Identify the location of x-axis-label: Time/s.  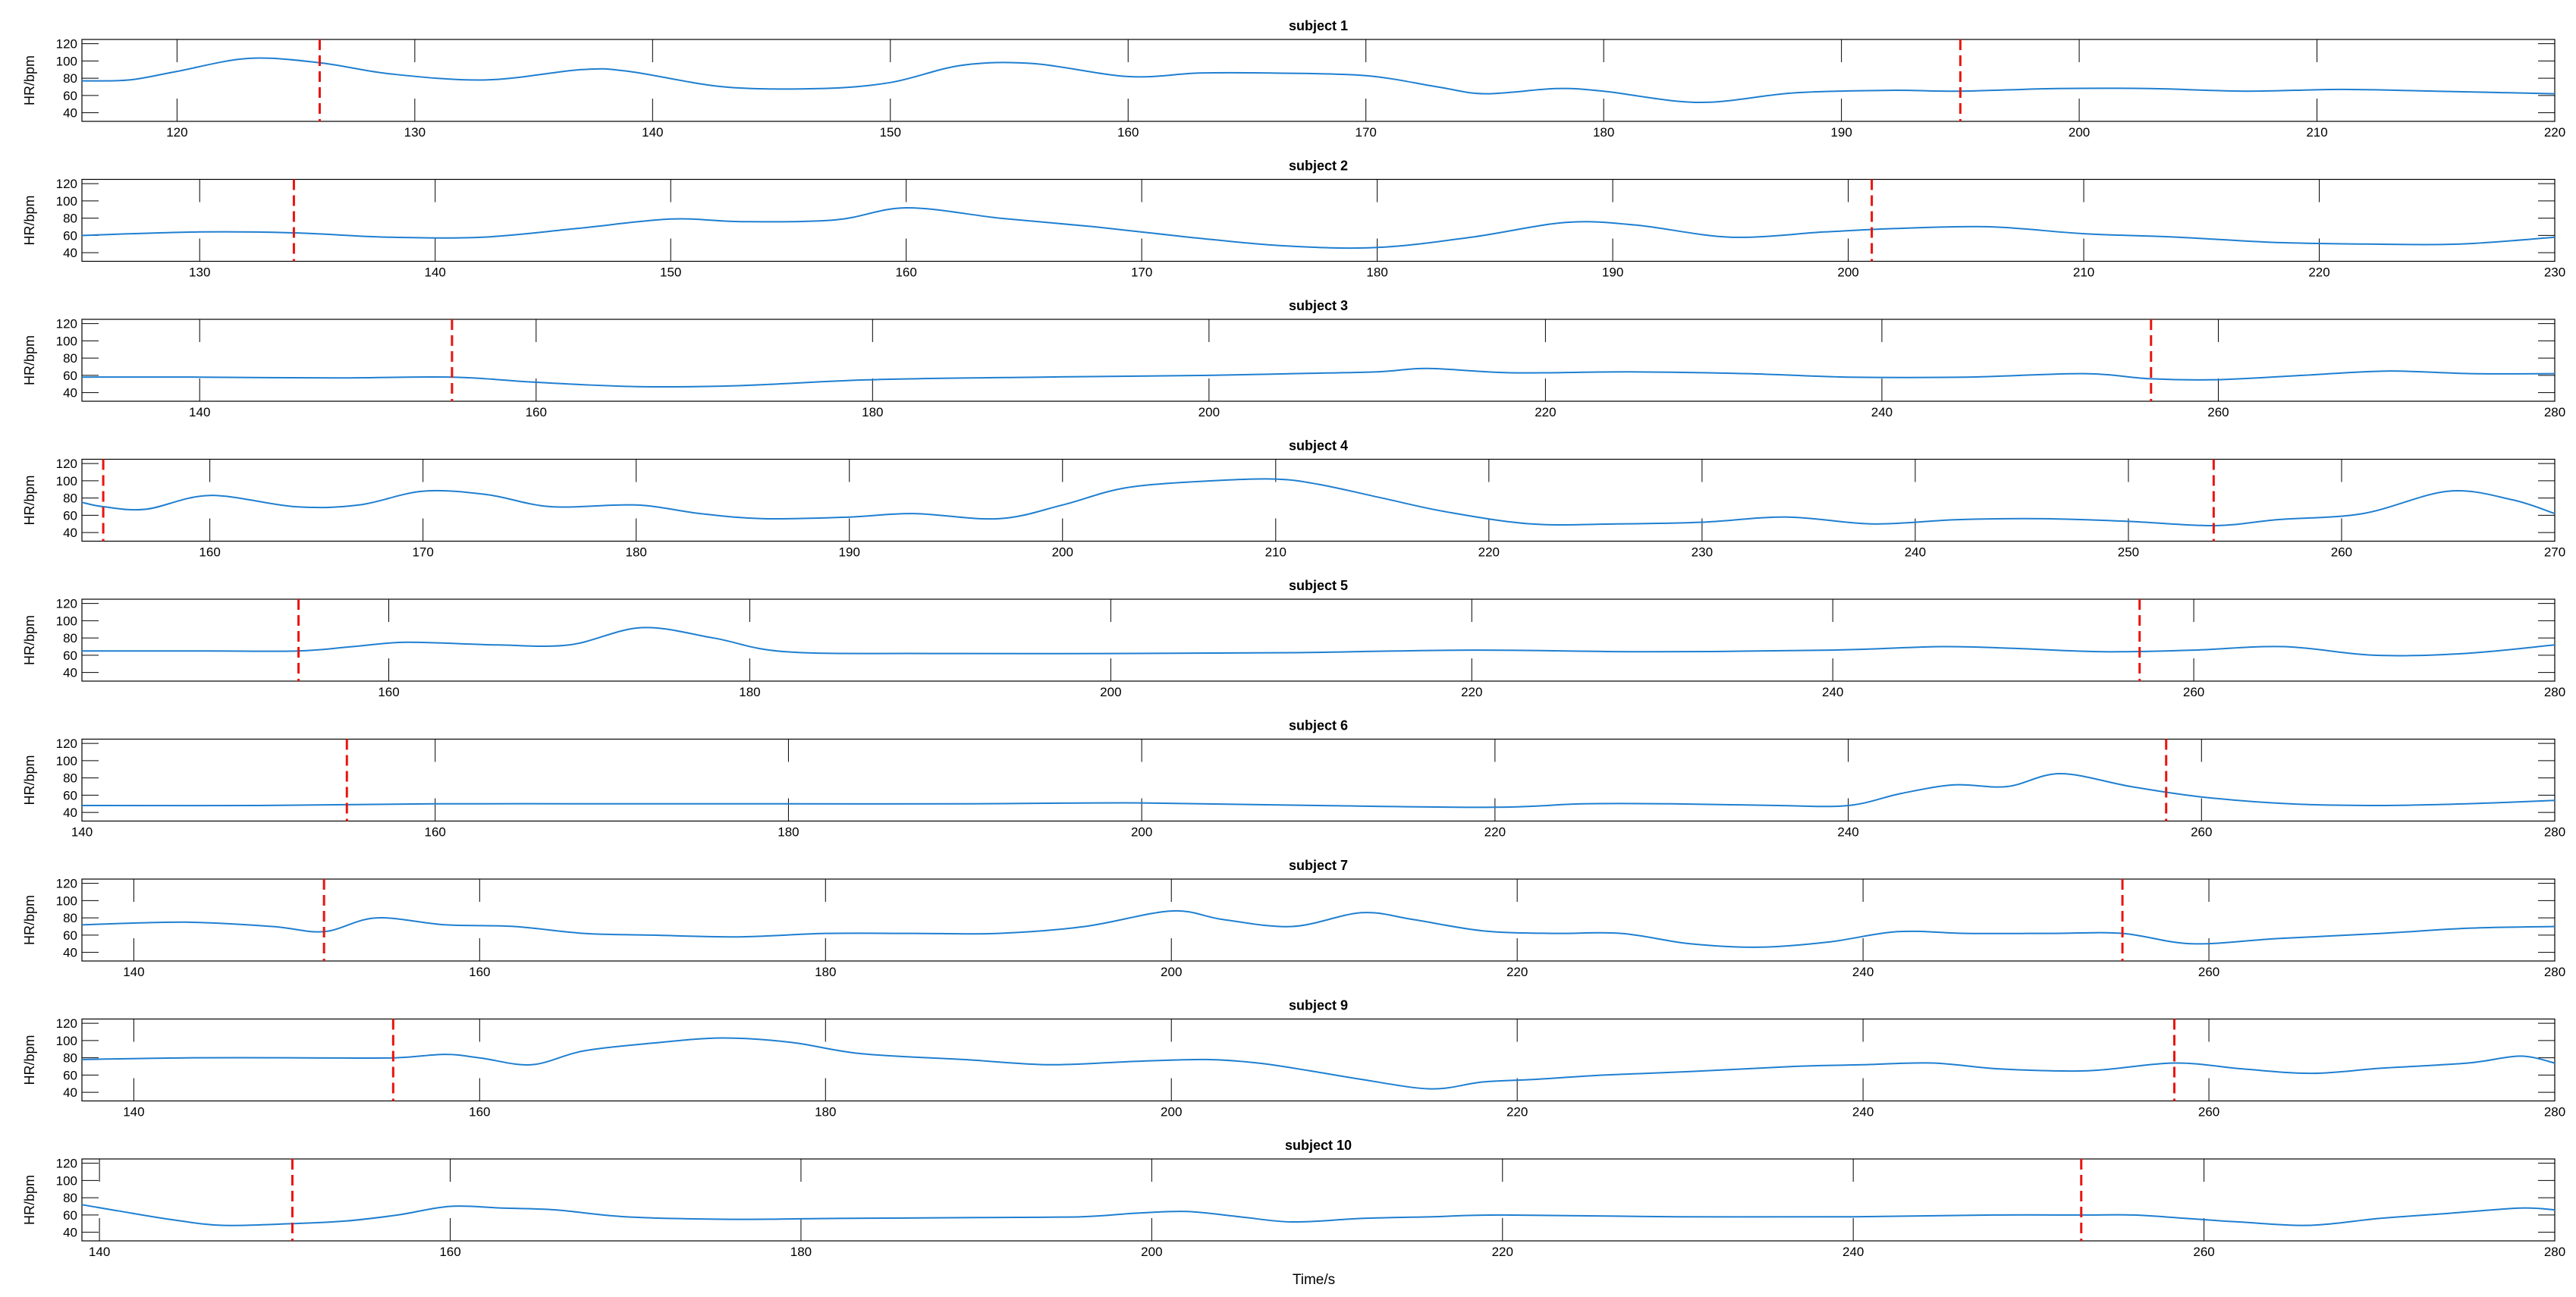
(1314, 1280).